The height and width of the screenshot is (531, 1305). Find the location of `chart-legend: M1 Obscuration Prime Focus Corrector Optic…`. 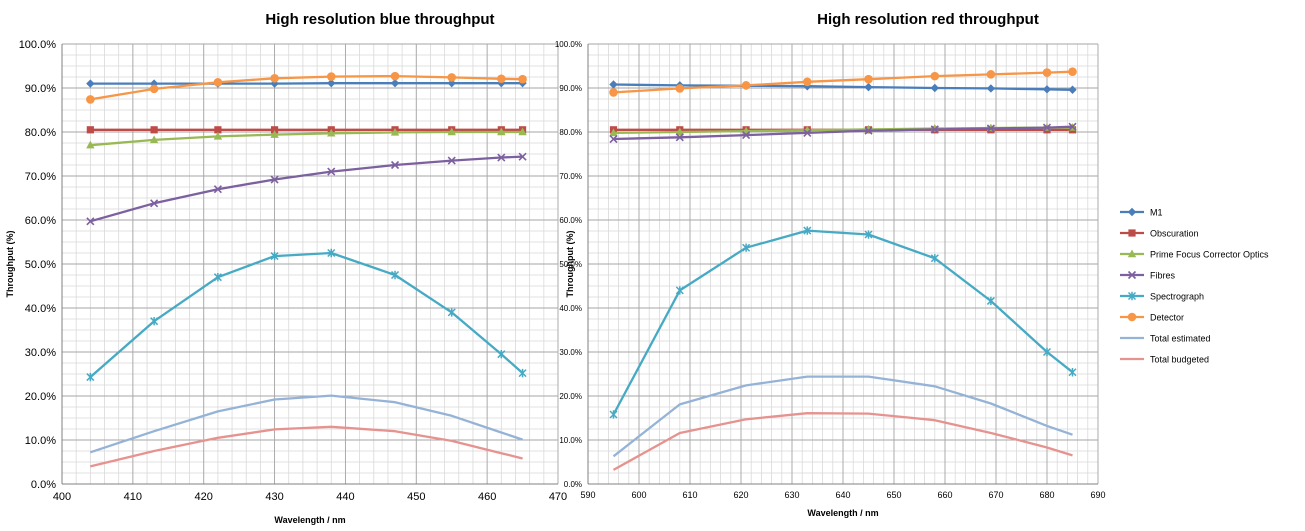

chart-legend: M1 Obscuration Prime Focus Corrector Optic… is located at coordinates (1194, 286).